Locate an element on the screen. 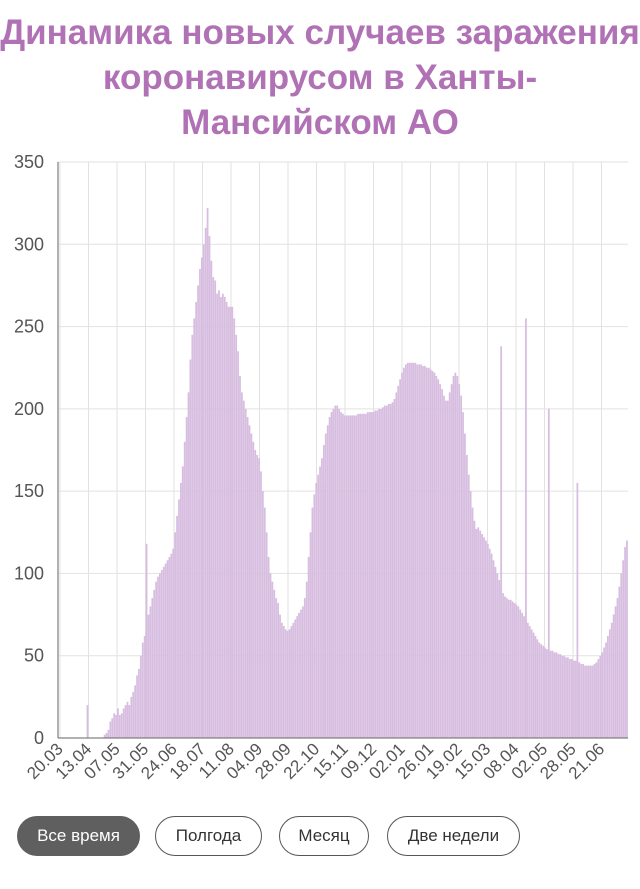 This screenshot has height=889, width=640. range-button-two-weeks: Две недели is located at coordinates (453, 836).